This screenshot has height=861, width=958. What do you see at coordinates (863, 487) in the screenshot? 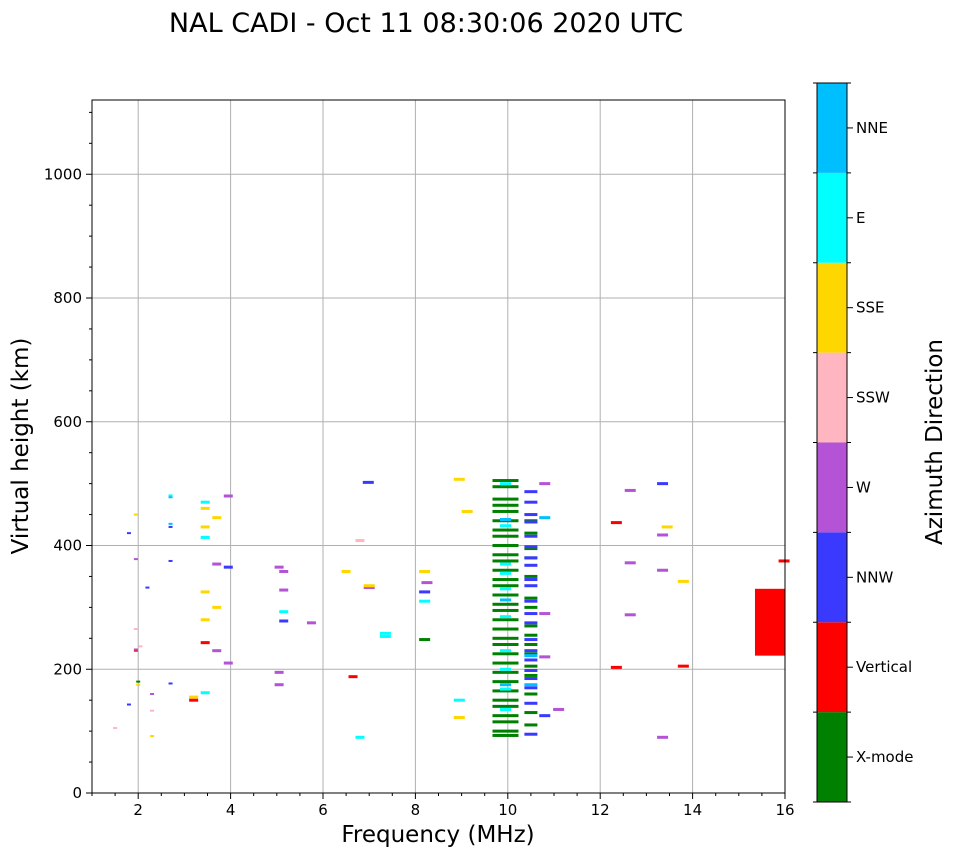
I see `colorbar-tick-label: W` at bounding box center [863, 487].